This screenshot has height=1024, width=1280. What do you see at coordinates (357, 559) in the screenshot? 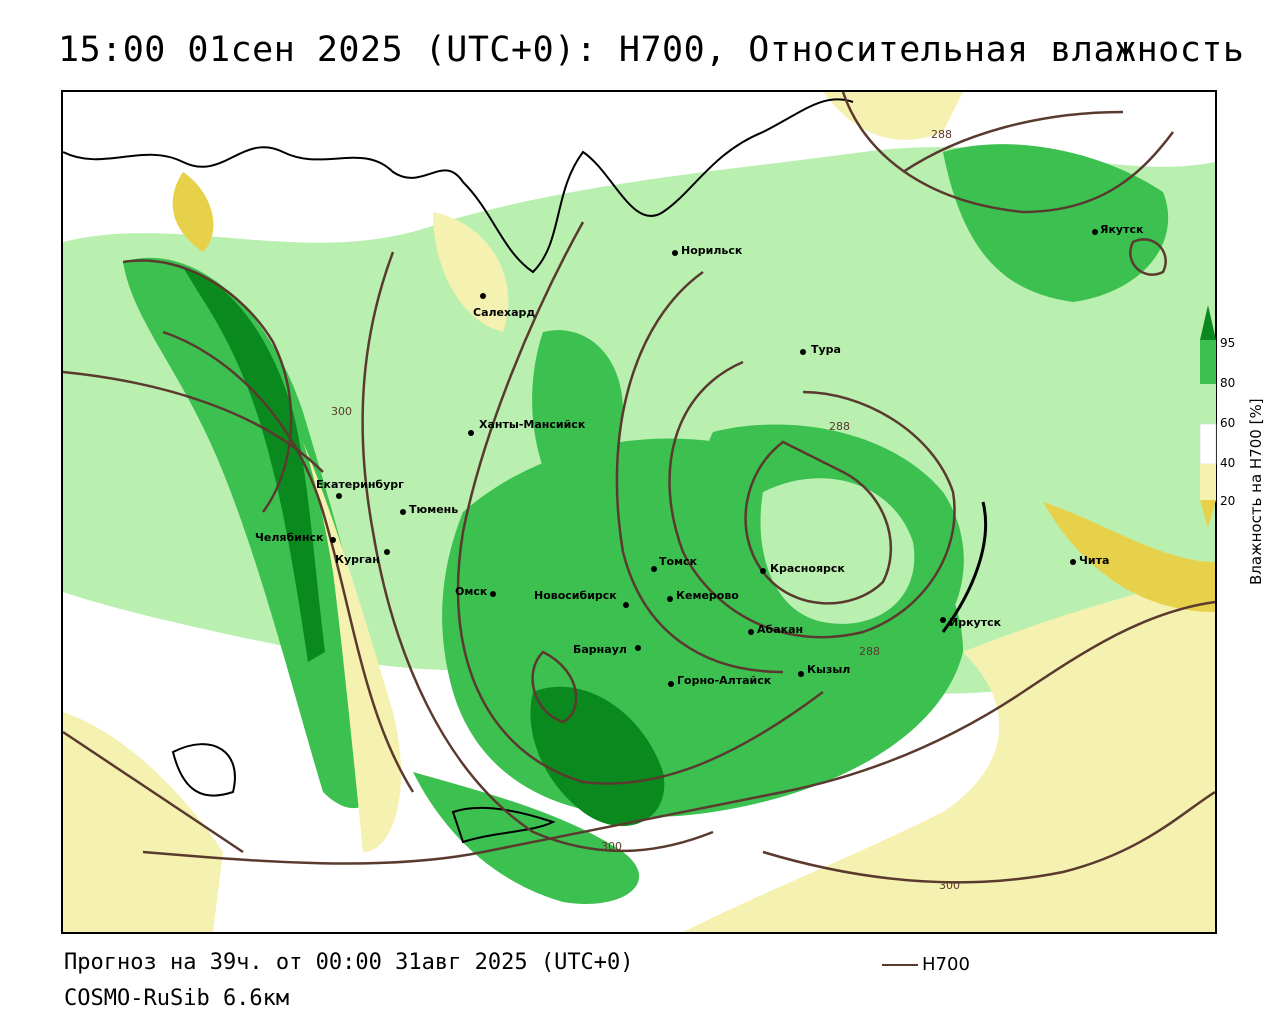
I see `city-label: Курган` at bounding box center [357, 559].